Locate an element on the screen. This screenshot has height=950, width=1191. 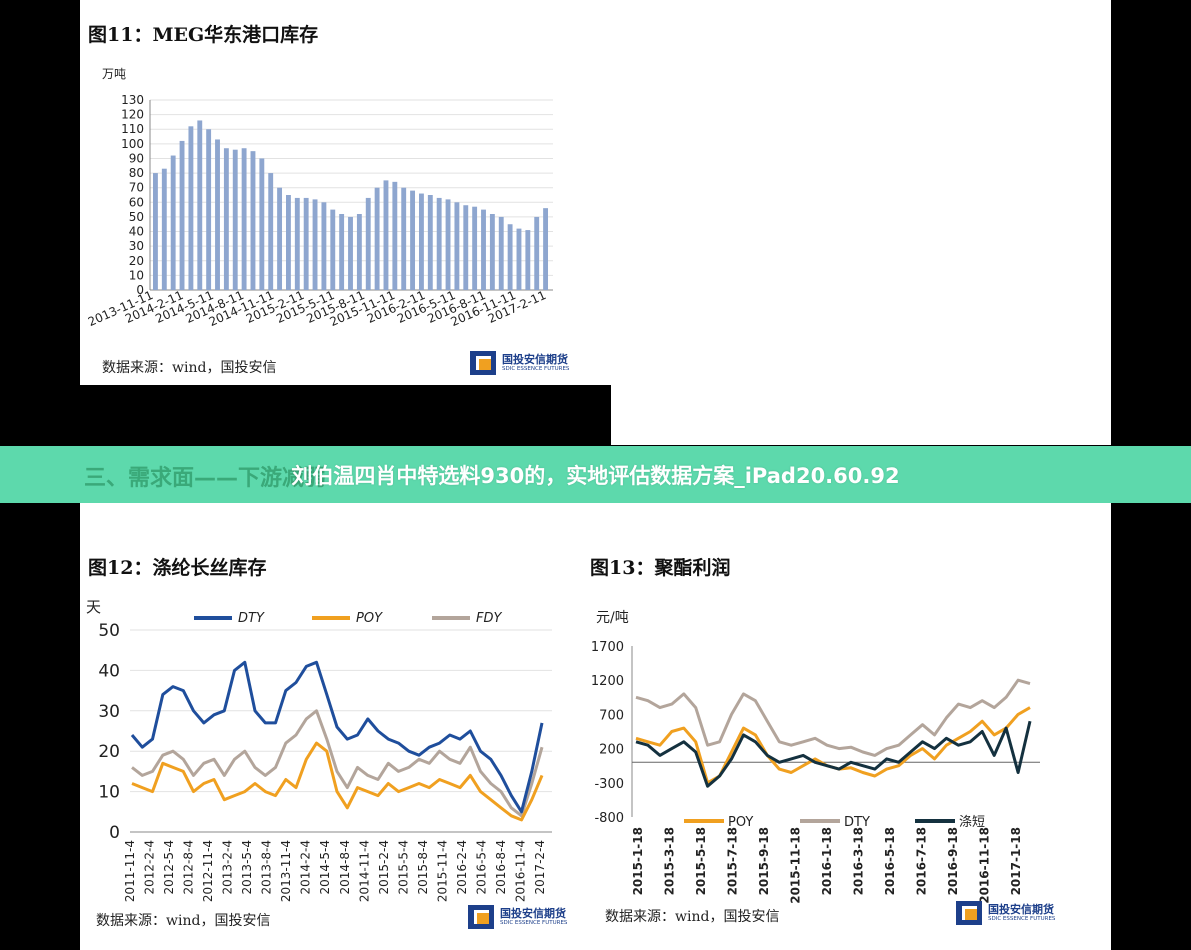
fig12-logo: 国投安信期货 SDIC ESSENCE FUTURES is located at coordinates (527, 918).